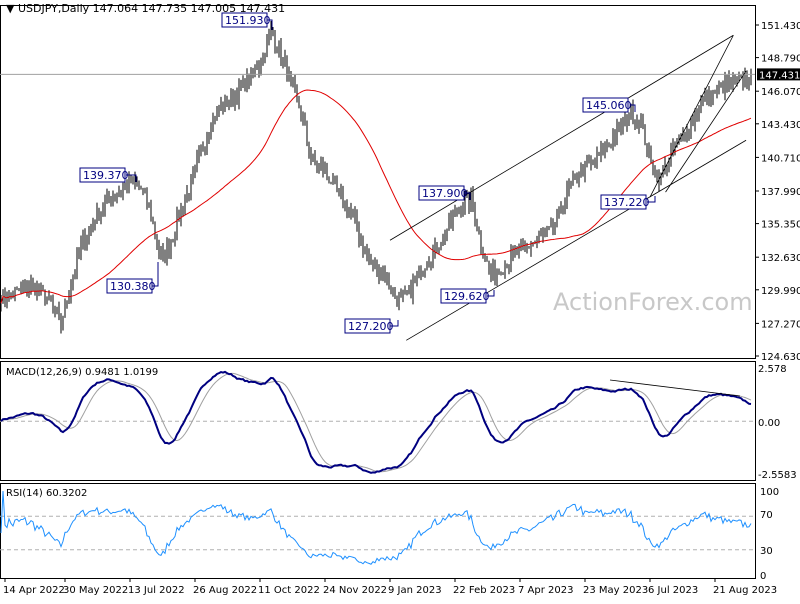 This screenshot has width=800, height=604. What do you see at coordinates (106, 175) in the screenshot?
I see `annotation-label: 139.370` at bounding box center [106, 175].